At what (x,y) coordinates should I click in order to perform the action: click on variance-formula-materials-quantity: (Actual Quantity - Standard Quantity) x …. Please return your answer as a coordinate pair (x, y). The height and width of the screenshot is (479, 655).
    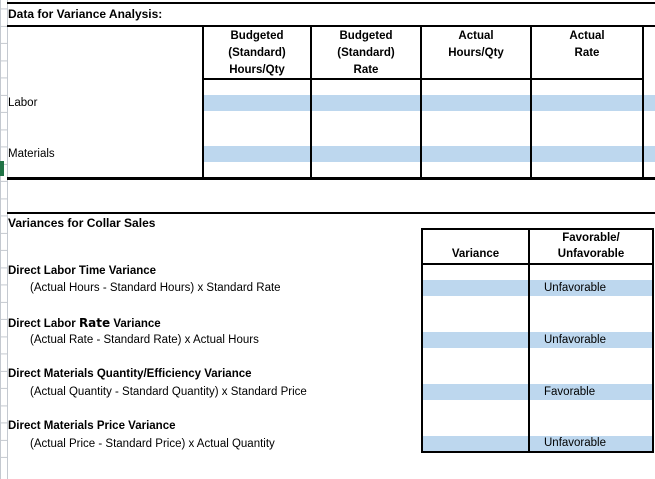
    Looking at the image, I should click on (168, 392).